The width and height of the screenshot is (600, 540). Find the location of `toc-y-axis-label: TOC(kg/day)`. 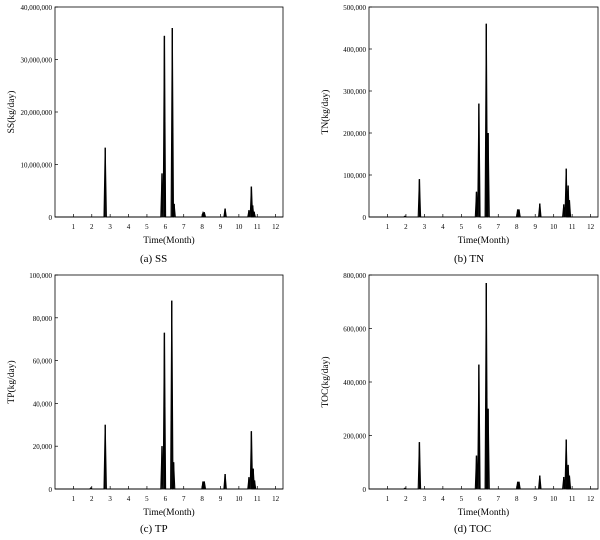

toc-y-axis-label: TOC(kg/day) is located at coordinates (325, 381).